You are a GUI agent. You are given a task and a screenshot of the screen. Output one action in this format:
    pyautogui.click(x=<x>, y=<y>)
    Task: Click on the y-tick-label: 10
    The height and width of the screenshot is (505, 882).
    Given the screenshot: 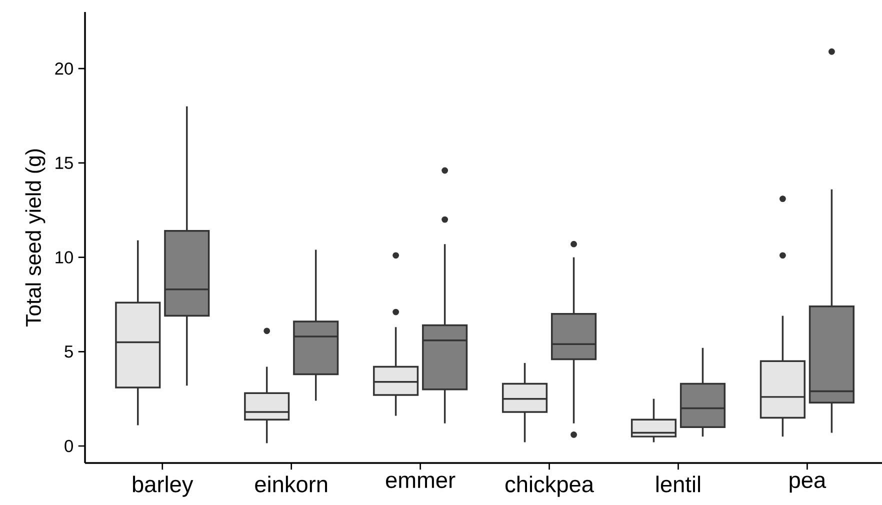 What is the action you would take?
    pyautogui.click(x=64, y=257)
    